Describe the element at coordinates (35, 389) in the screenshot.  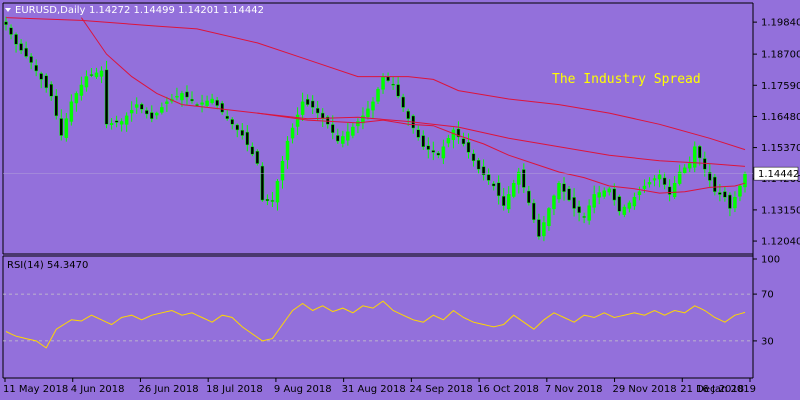
I see `time-tick-label: 11 May 2018` at that location.